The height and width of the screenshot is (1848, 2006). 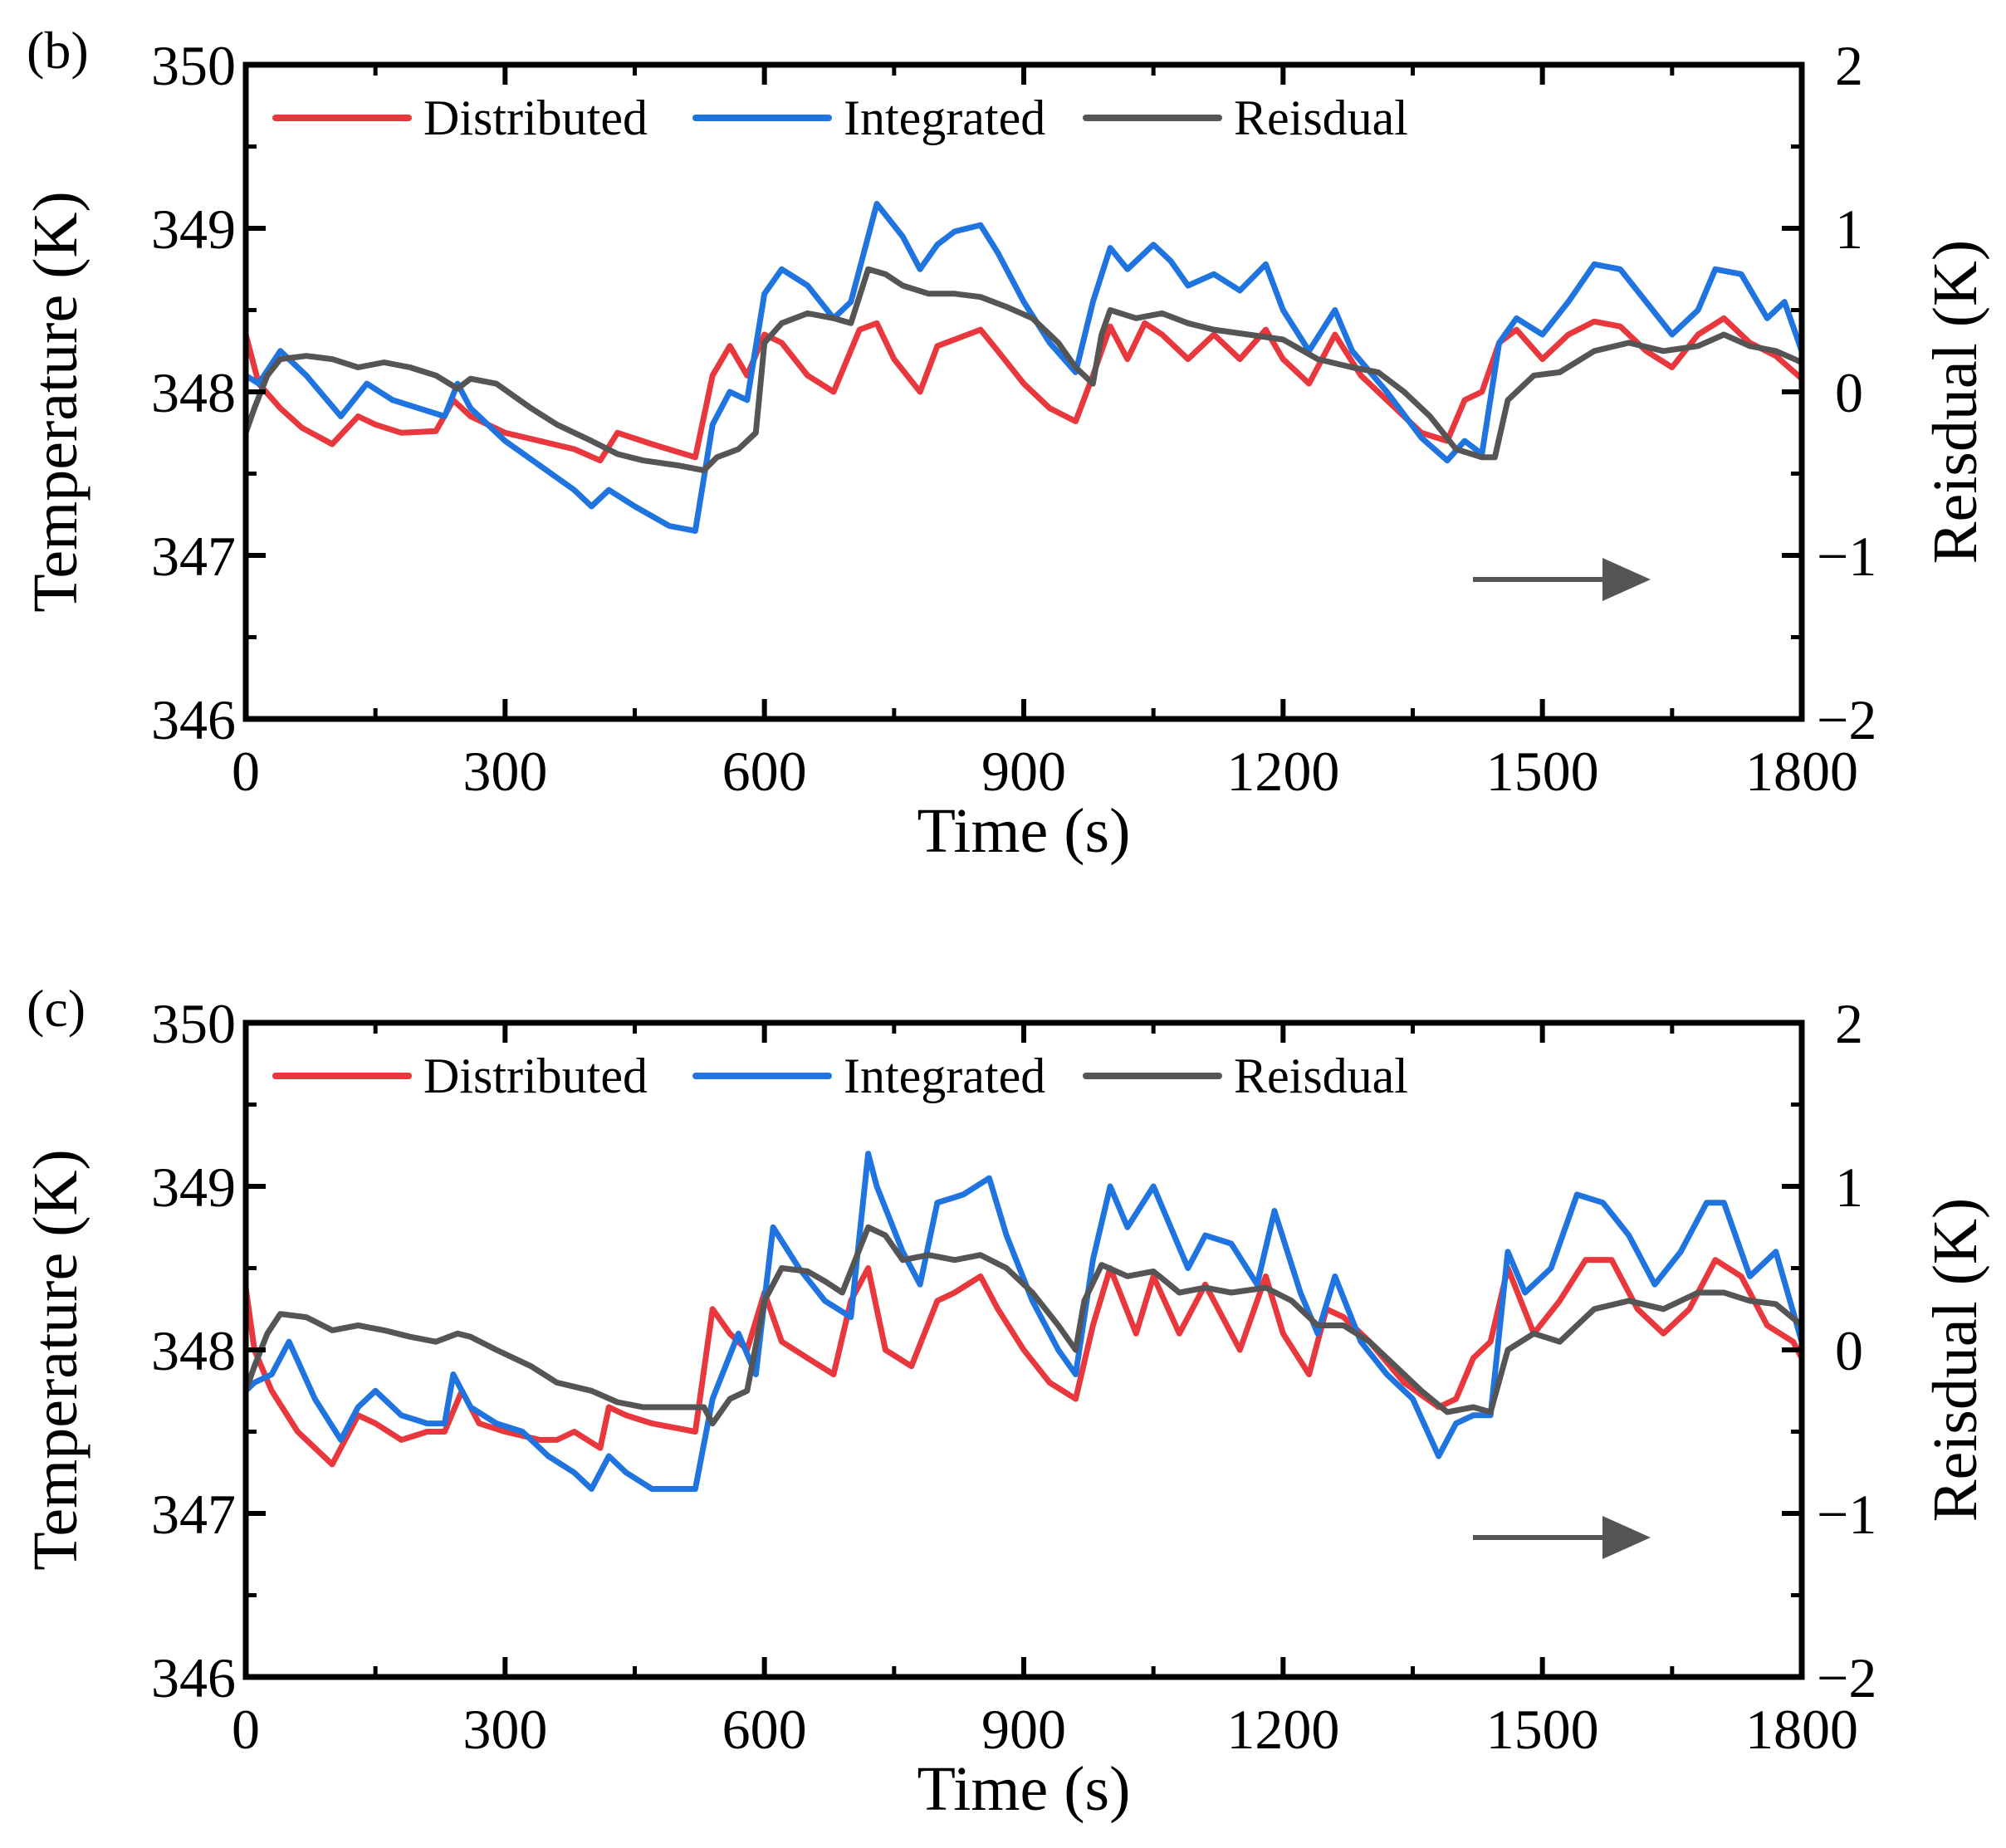 What do you see at coordinates (57, 1009) in the screenshot?
I see `panel-label: (c)` at bounding box center [57, 1009].